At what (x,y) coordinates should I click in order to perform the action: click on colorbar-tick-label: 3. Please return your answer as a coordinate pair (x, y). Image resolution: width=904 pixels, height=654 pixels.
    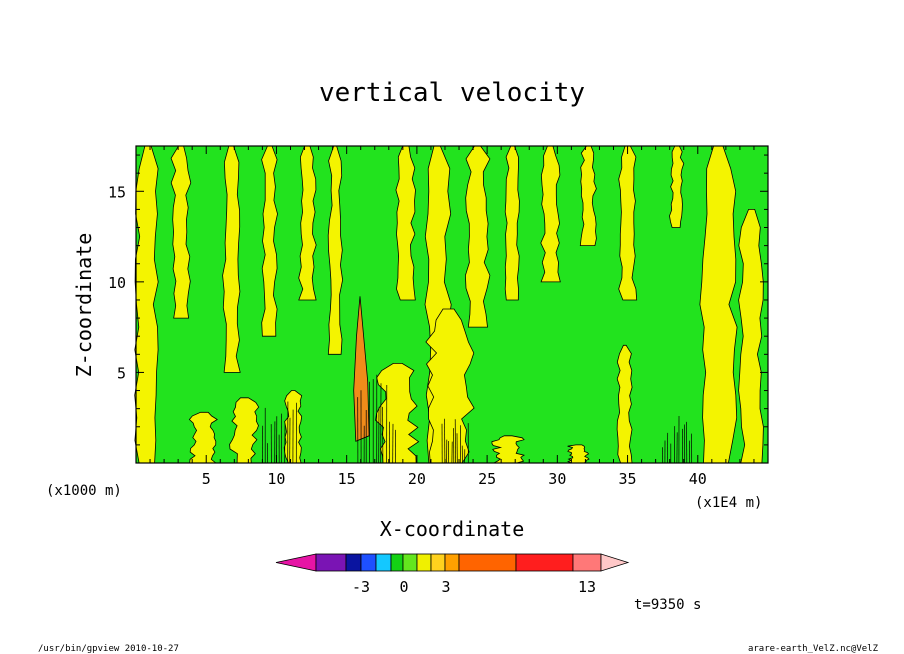
    Looking at the image, I should click on (445, 587).